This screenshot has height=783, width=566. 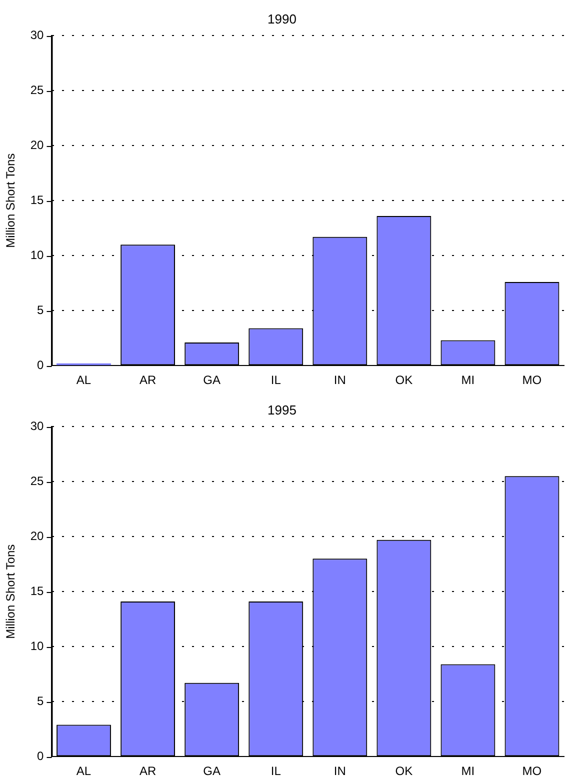 I want to click on chart-title: 1990, so click(x=282, y=18).